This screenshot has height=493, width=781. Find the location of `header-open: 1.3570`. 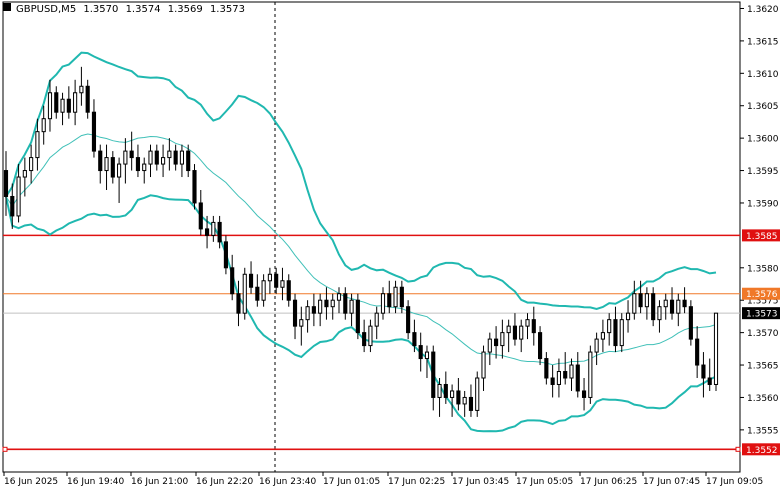

header-open: 1.3570 is located at coordinates (100, 9).